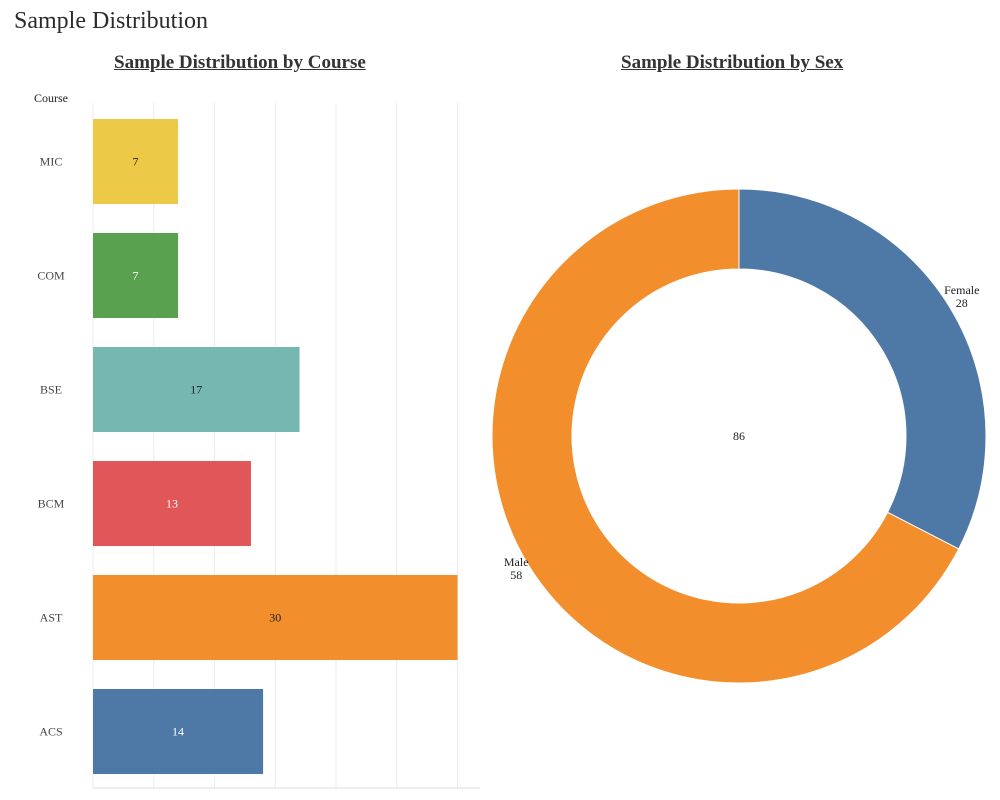 Image resolution: width=1000 pixels, height=800 pixels. I want to click on tick-label-bse: BSE, so click(51, 390).